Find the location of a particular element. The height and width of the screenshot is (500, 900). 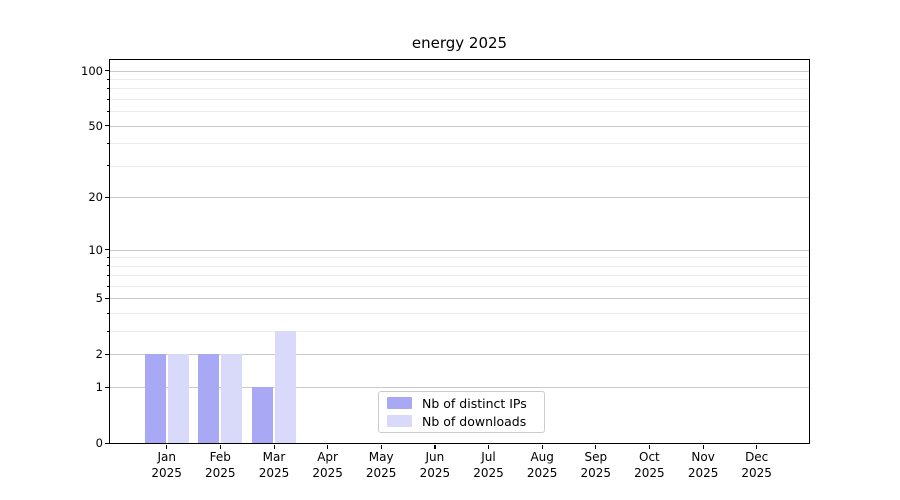

x-tick-label: Nov 2025 is located at coordinates (703, 465).